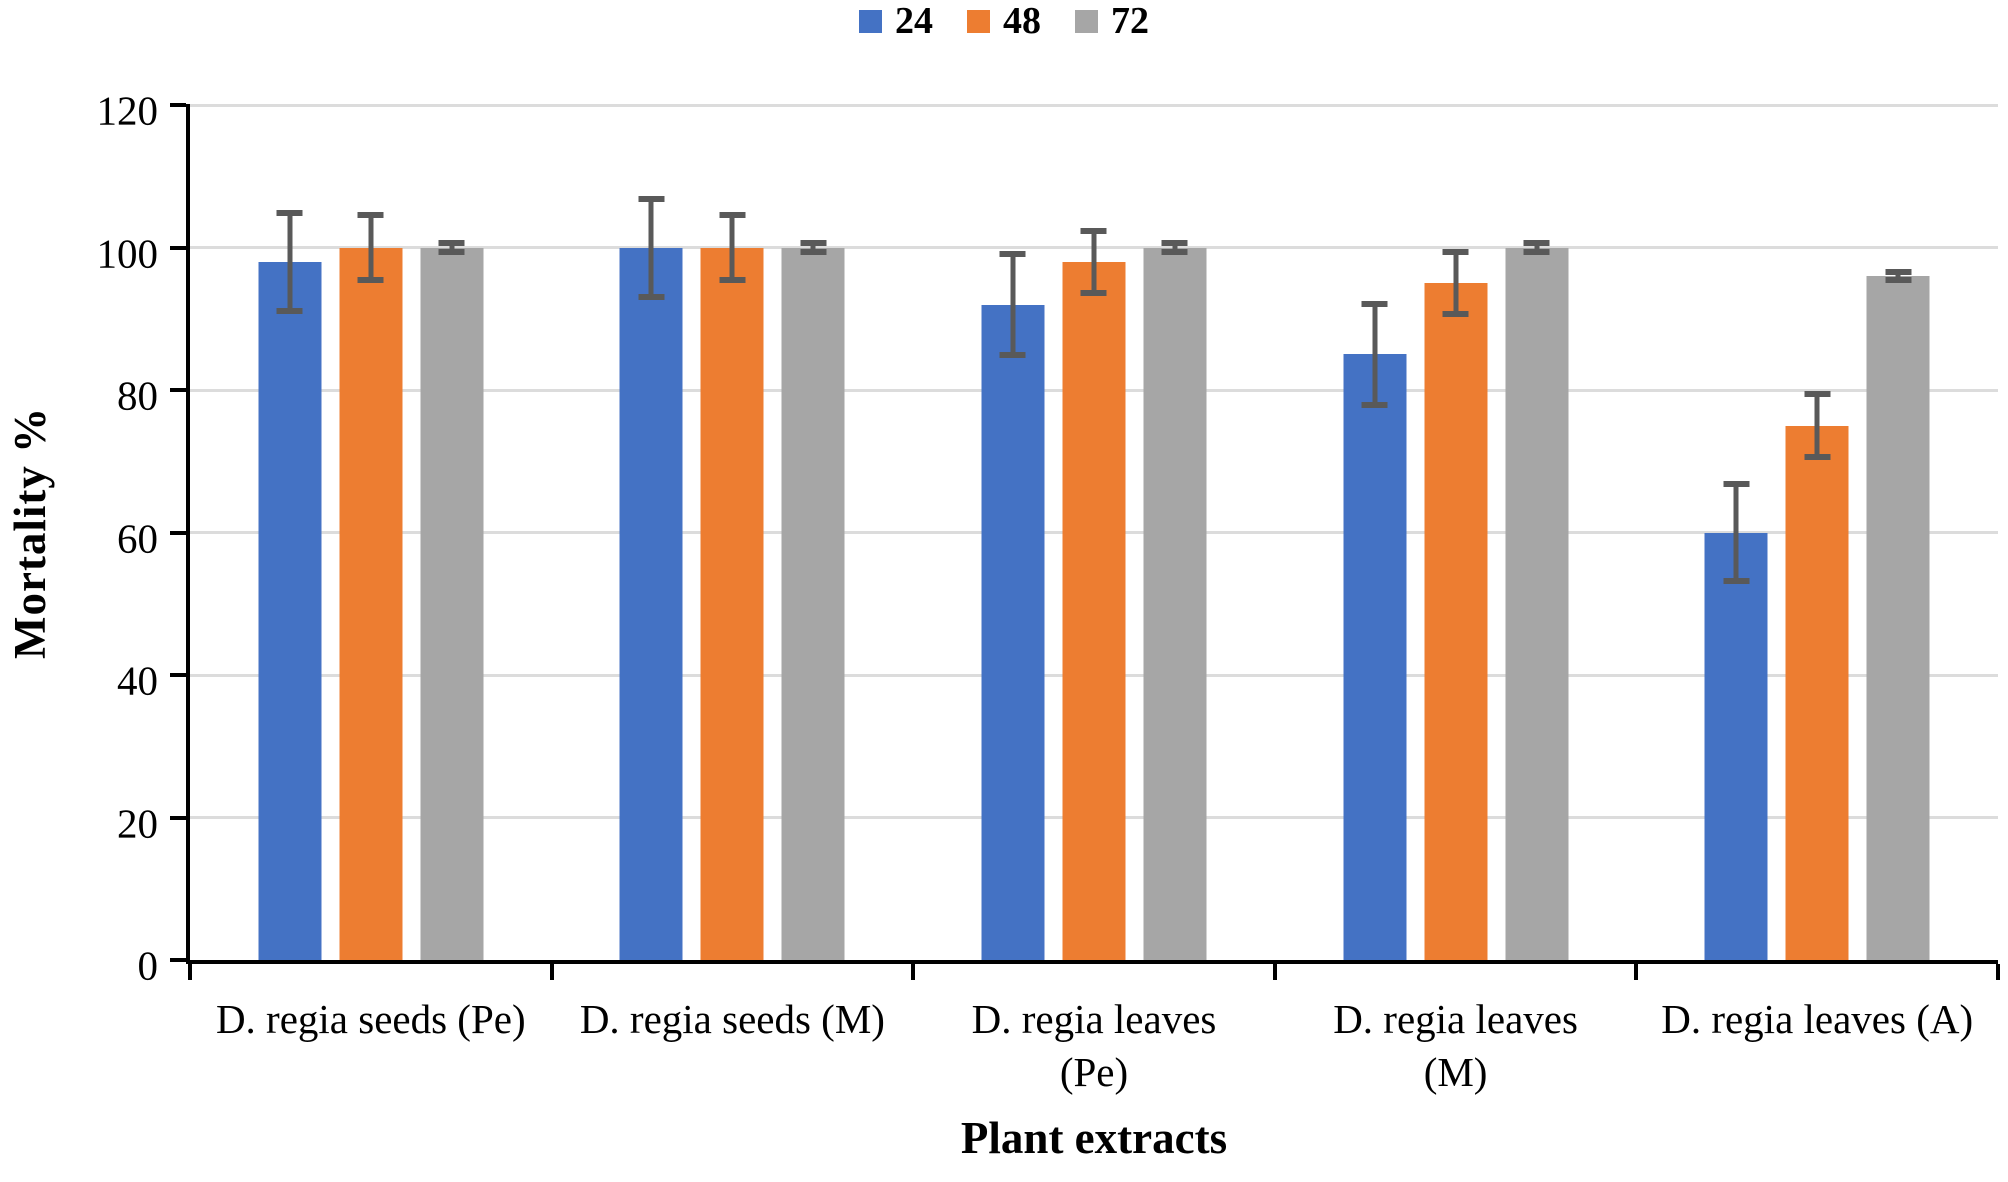 This screenshot has height=1182, width=2008. Describe the element at coordinates (1130, 21) in the screenshot. I see `legend-label-72h: 72` at that location.